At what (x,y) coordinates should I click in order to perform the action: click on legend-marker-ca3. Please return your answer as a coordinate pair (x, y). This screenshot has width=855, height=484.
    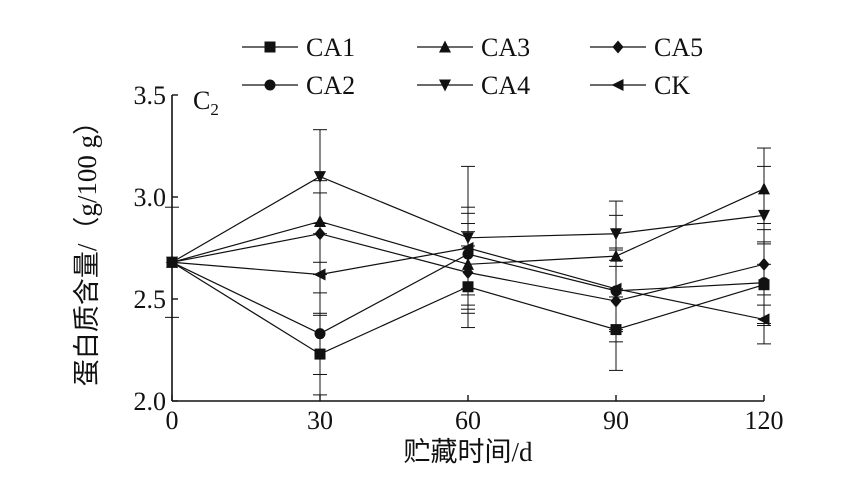
    Looking at the image, I should click on (445, 46).